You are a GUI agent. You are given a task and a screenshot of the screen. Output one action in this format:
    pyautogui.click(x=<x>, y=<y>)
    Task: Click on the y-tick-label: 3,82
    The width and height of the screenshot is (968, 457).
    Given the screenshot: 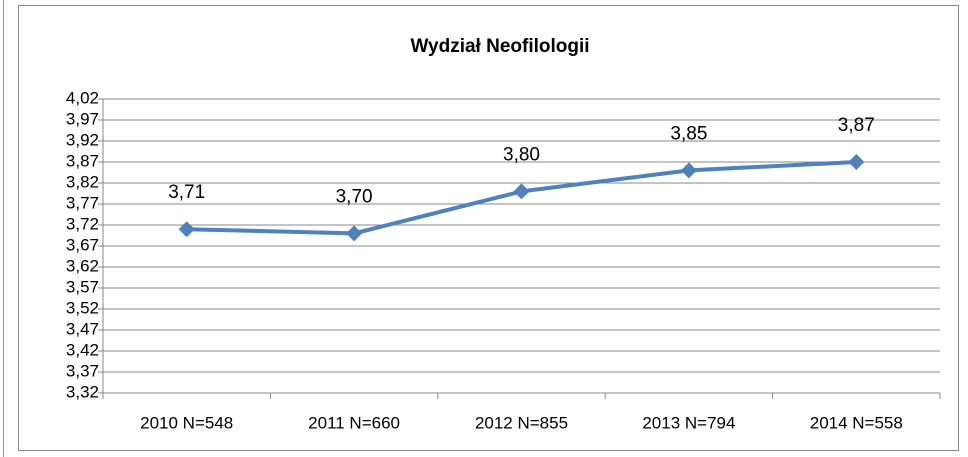 What is the action you would take?
    pyautogui.click(x=82, y=181)
    